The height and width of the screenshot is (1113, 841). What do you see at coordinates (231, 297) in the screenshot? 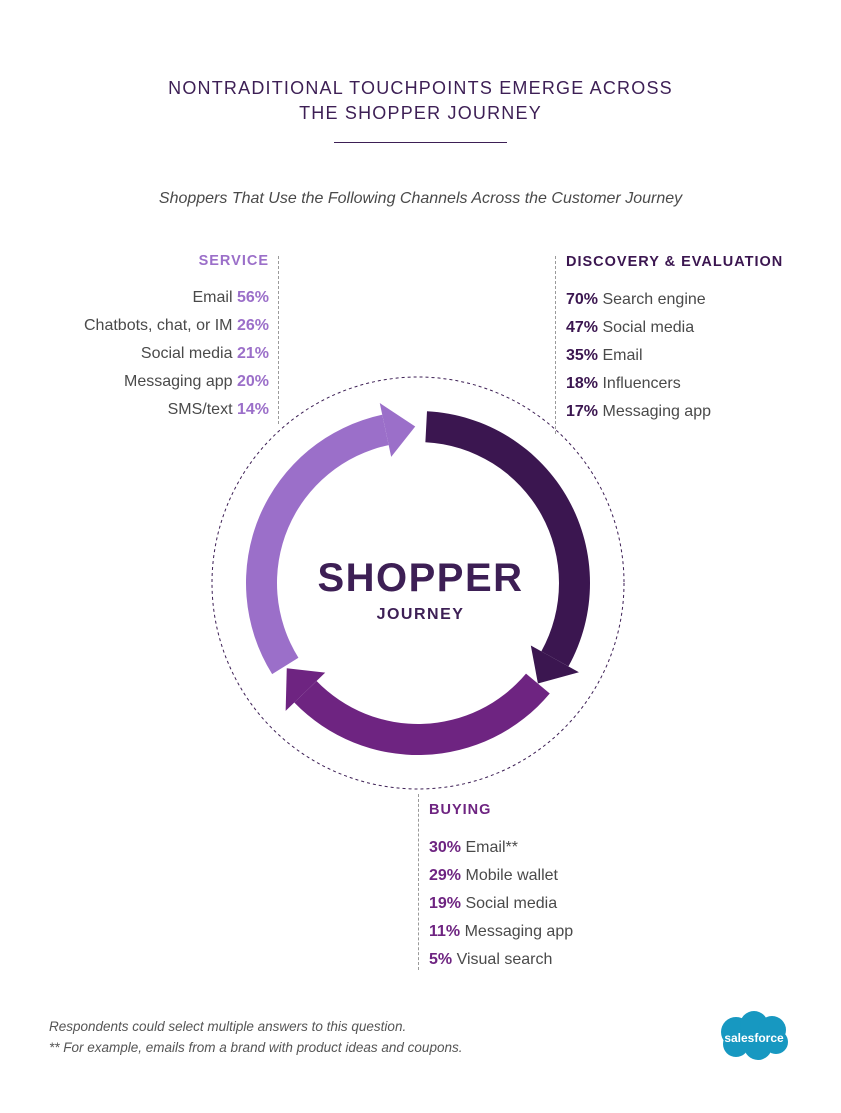
I see `list-item: Email 56%` at bounding box center [231, 297].